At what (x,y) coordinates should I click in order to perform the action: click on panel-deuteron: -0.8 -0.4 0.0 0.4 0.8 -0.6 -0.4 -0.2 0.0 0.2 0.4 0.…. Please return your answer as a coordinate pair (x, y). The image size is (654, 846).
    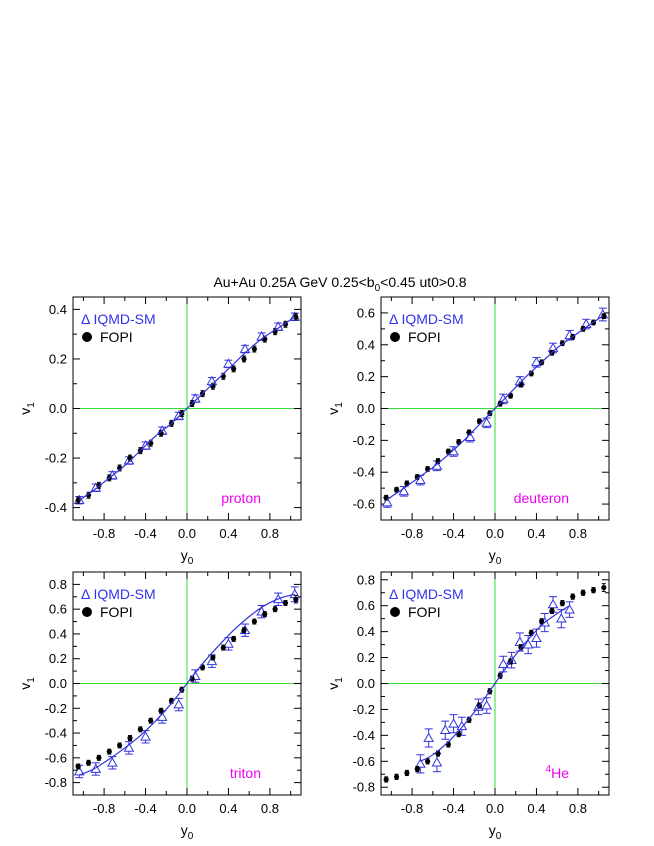
    Looking at the image, I should click on (467, 431).